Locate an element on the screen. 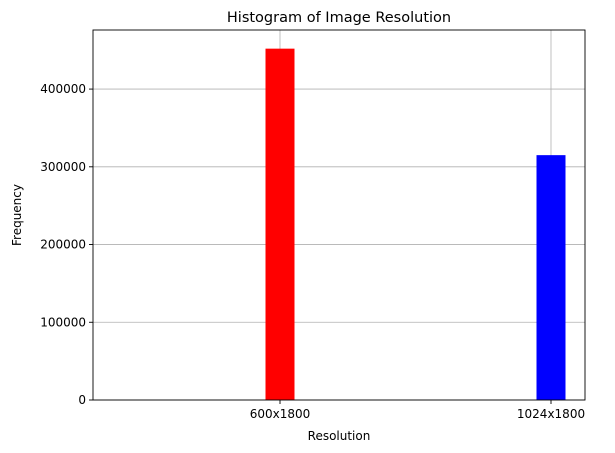 This screenshot has width=615, height=453. y-tick-label: 0 is located at coordinates (82, 400).